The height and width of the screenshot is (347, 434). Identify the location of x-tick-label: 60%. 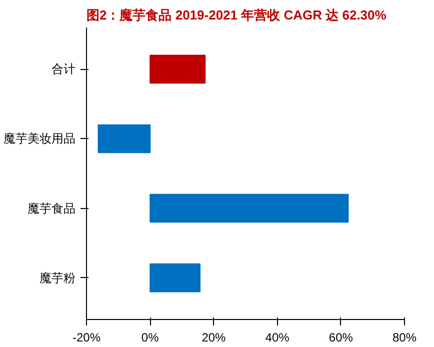
(341, 337).